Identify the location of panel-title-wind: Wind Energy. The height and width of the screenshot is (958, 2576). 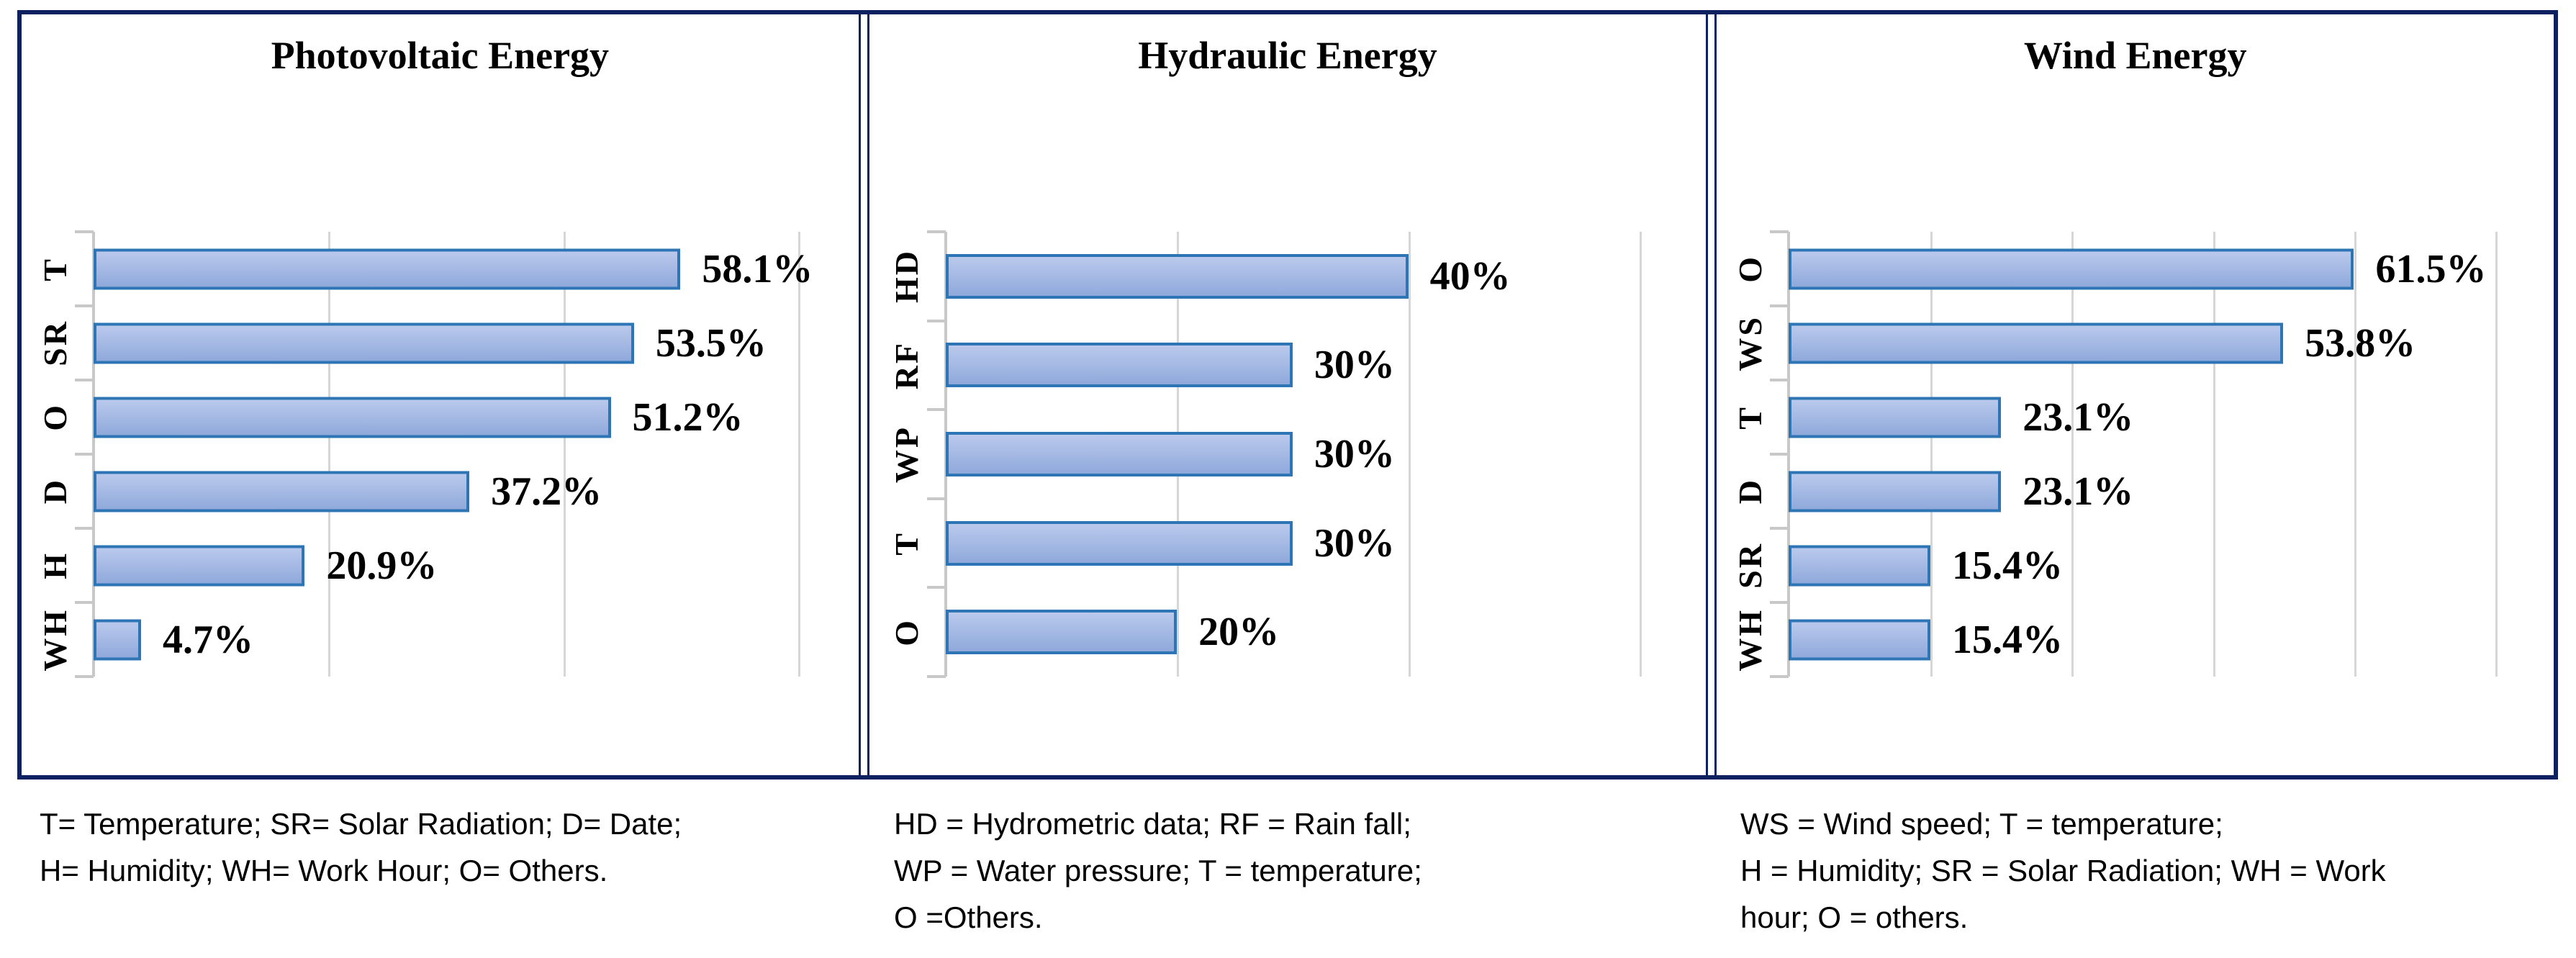
(2135, 55).